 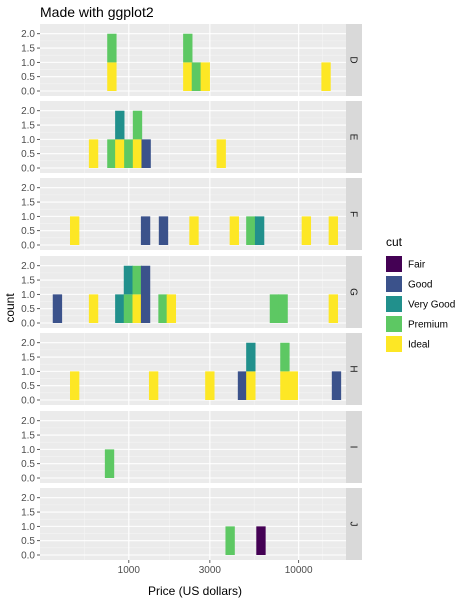 I want to click on x-tick-label: 1000, so click(x=129, y=570).